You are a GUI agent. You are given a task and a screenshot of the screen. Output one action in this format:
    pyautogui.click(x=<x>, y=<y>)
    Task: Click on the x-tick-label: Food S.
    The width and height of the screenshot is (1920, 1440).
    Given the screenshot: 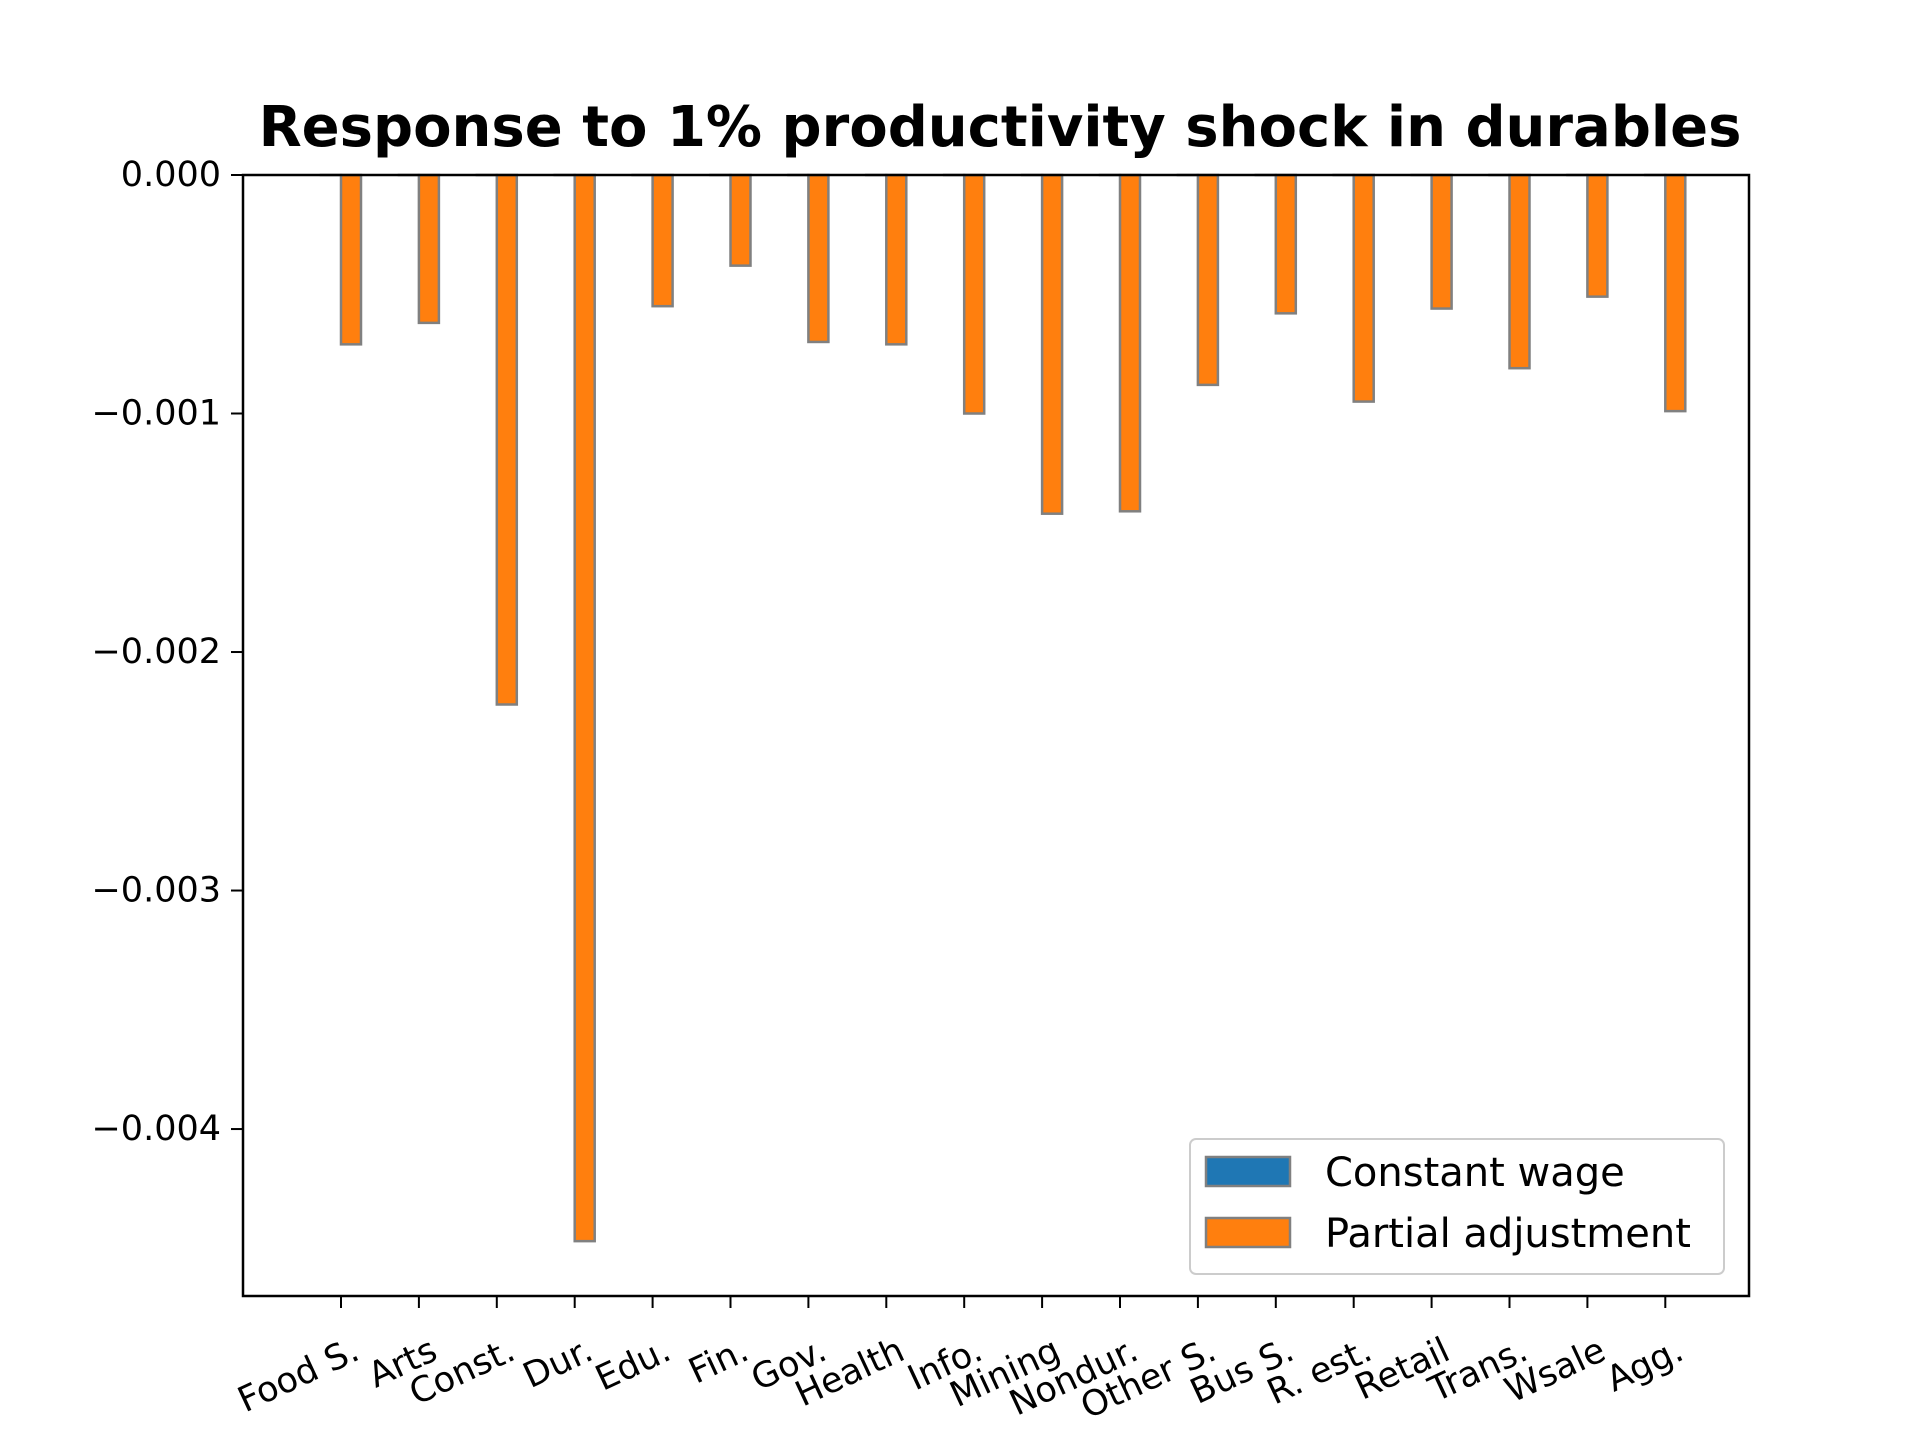 What is the action you would take?
    pyautogui.click(x=298, y=1375)
    